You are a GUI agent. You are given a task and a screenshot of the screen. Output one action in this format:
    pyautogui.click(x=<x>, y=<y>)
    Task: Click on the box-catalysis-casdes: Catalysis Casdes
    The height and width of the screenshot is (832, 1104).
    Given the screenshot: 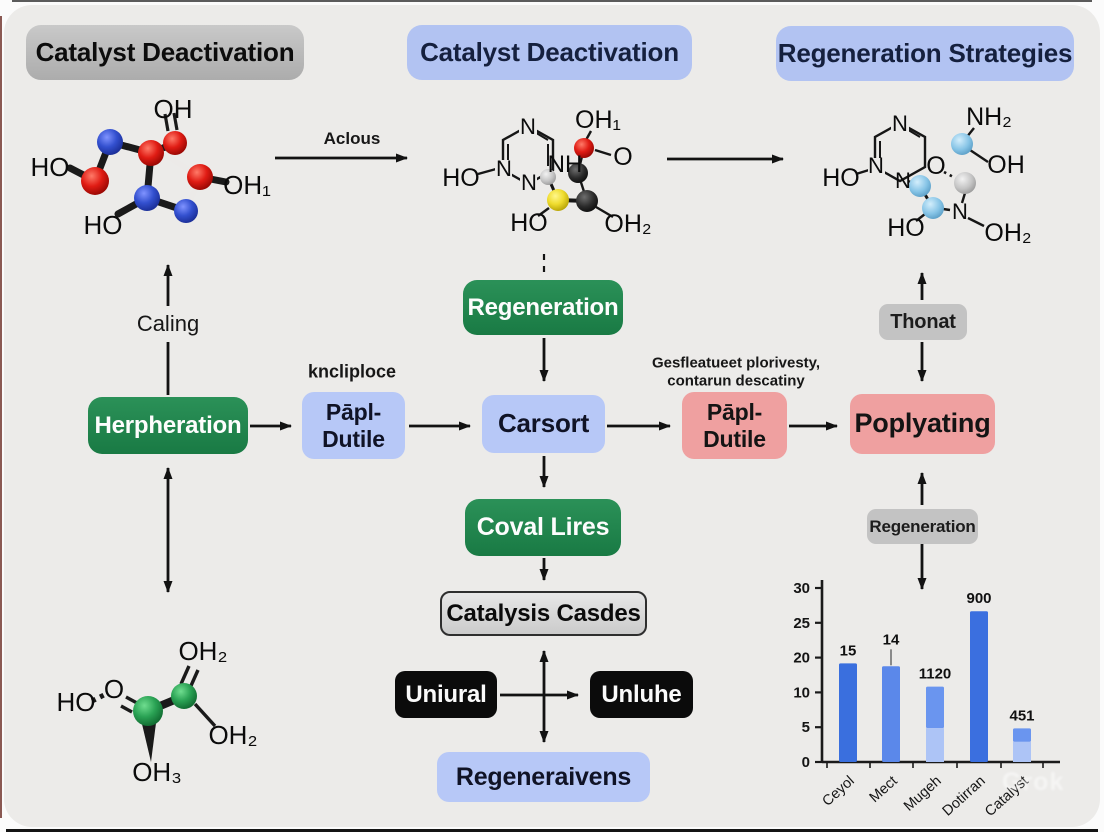 What is the action you would take?
    pyautogui.click(x=543, y=613)
    